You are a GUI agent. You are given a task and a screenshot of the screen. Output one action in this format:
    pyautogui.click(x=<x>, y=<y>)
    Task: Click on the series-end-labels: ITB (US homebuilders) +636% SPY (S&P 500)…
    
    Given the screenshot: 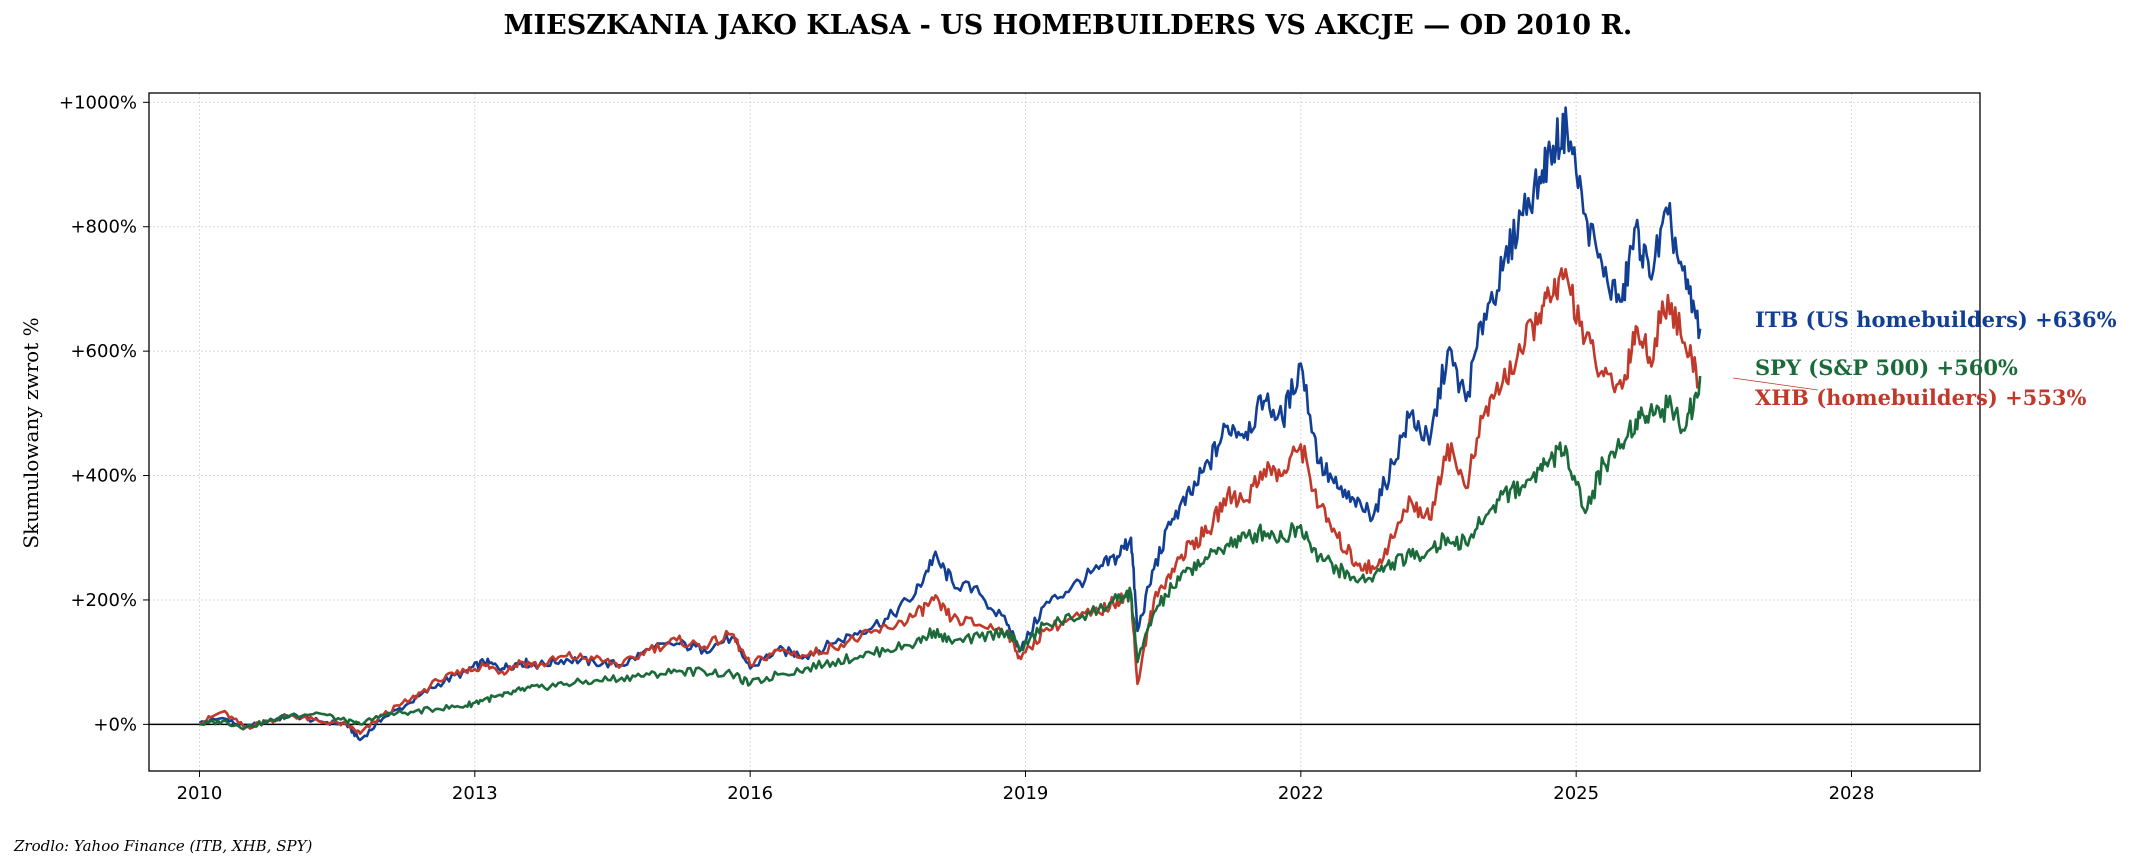 What is the action you would take?
    pyautogui.click(x=1924, y=358)
    